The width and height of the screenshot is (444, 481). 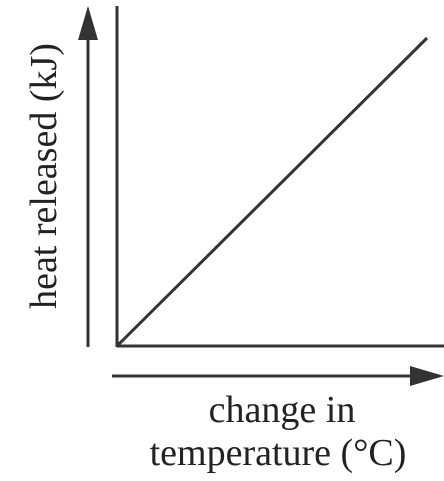 I want to click on x-axis-label-line-1: change in, so click(x=282, y=410).